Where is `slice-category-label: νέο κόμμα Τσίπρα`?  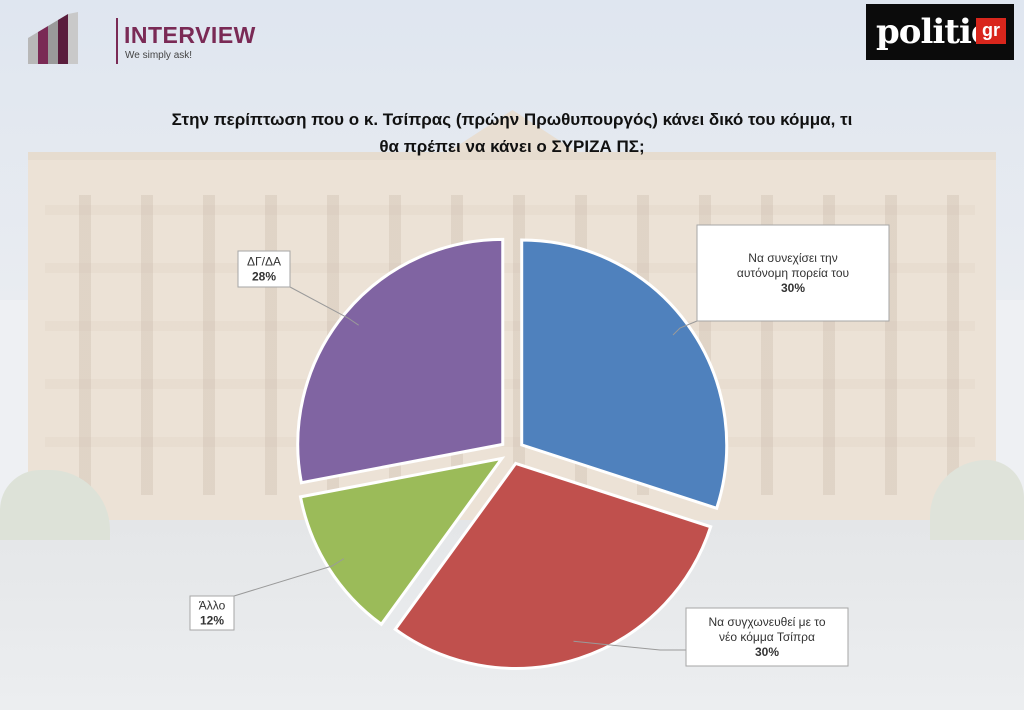 slice-category-label: νέο κόμμα Τσίπρα is located at coordinates (767, 637).